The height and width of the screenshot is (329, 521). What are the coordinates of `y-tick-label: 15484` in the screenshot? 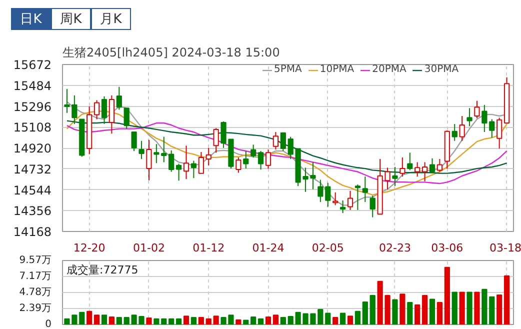 It's located at (32, 85).